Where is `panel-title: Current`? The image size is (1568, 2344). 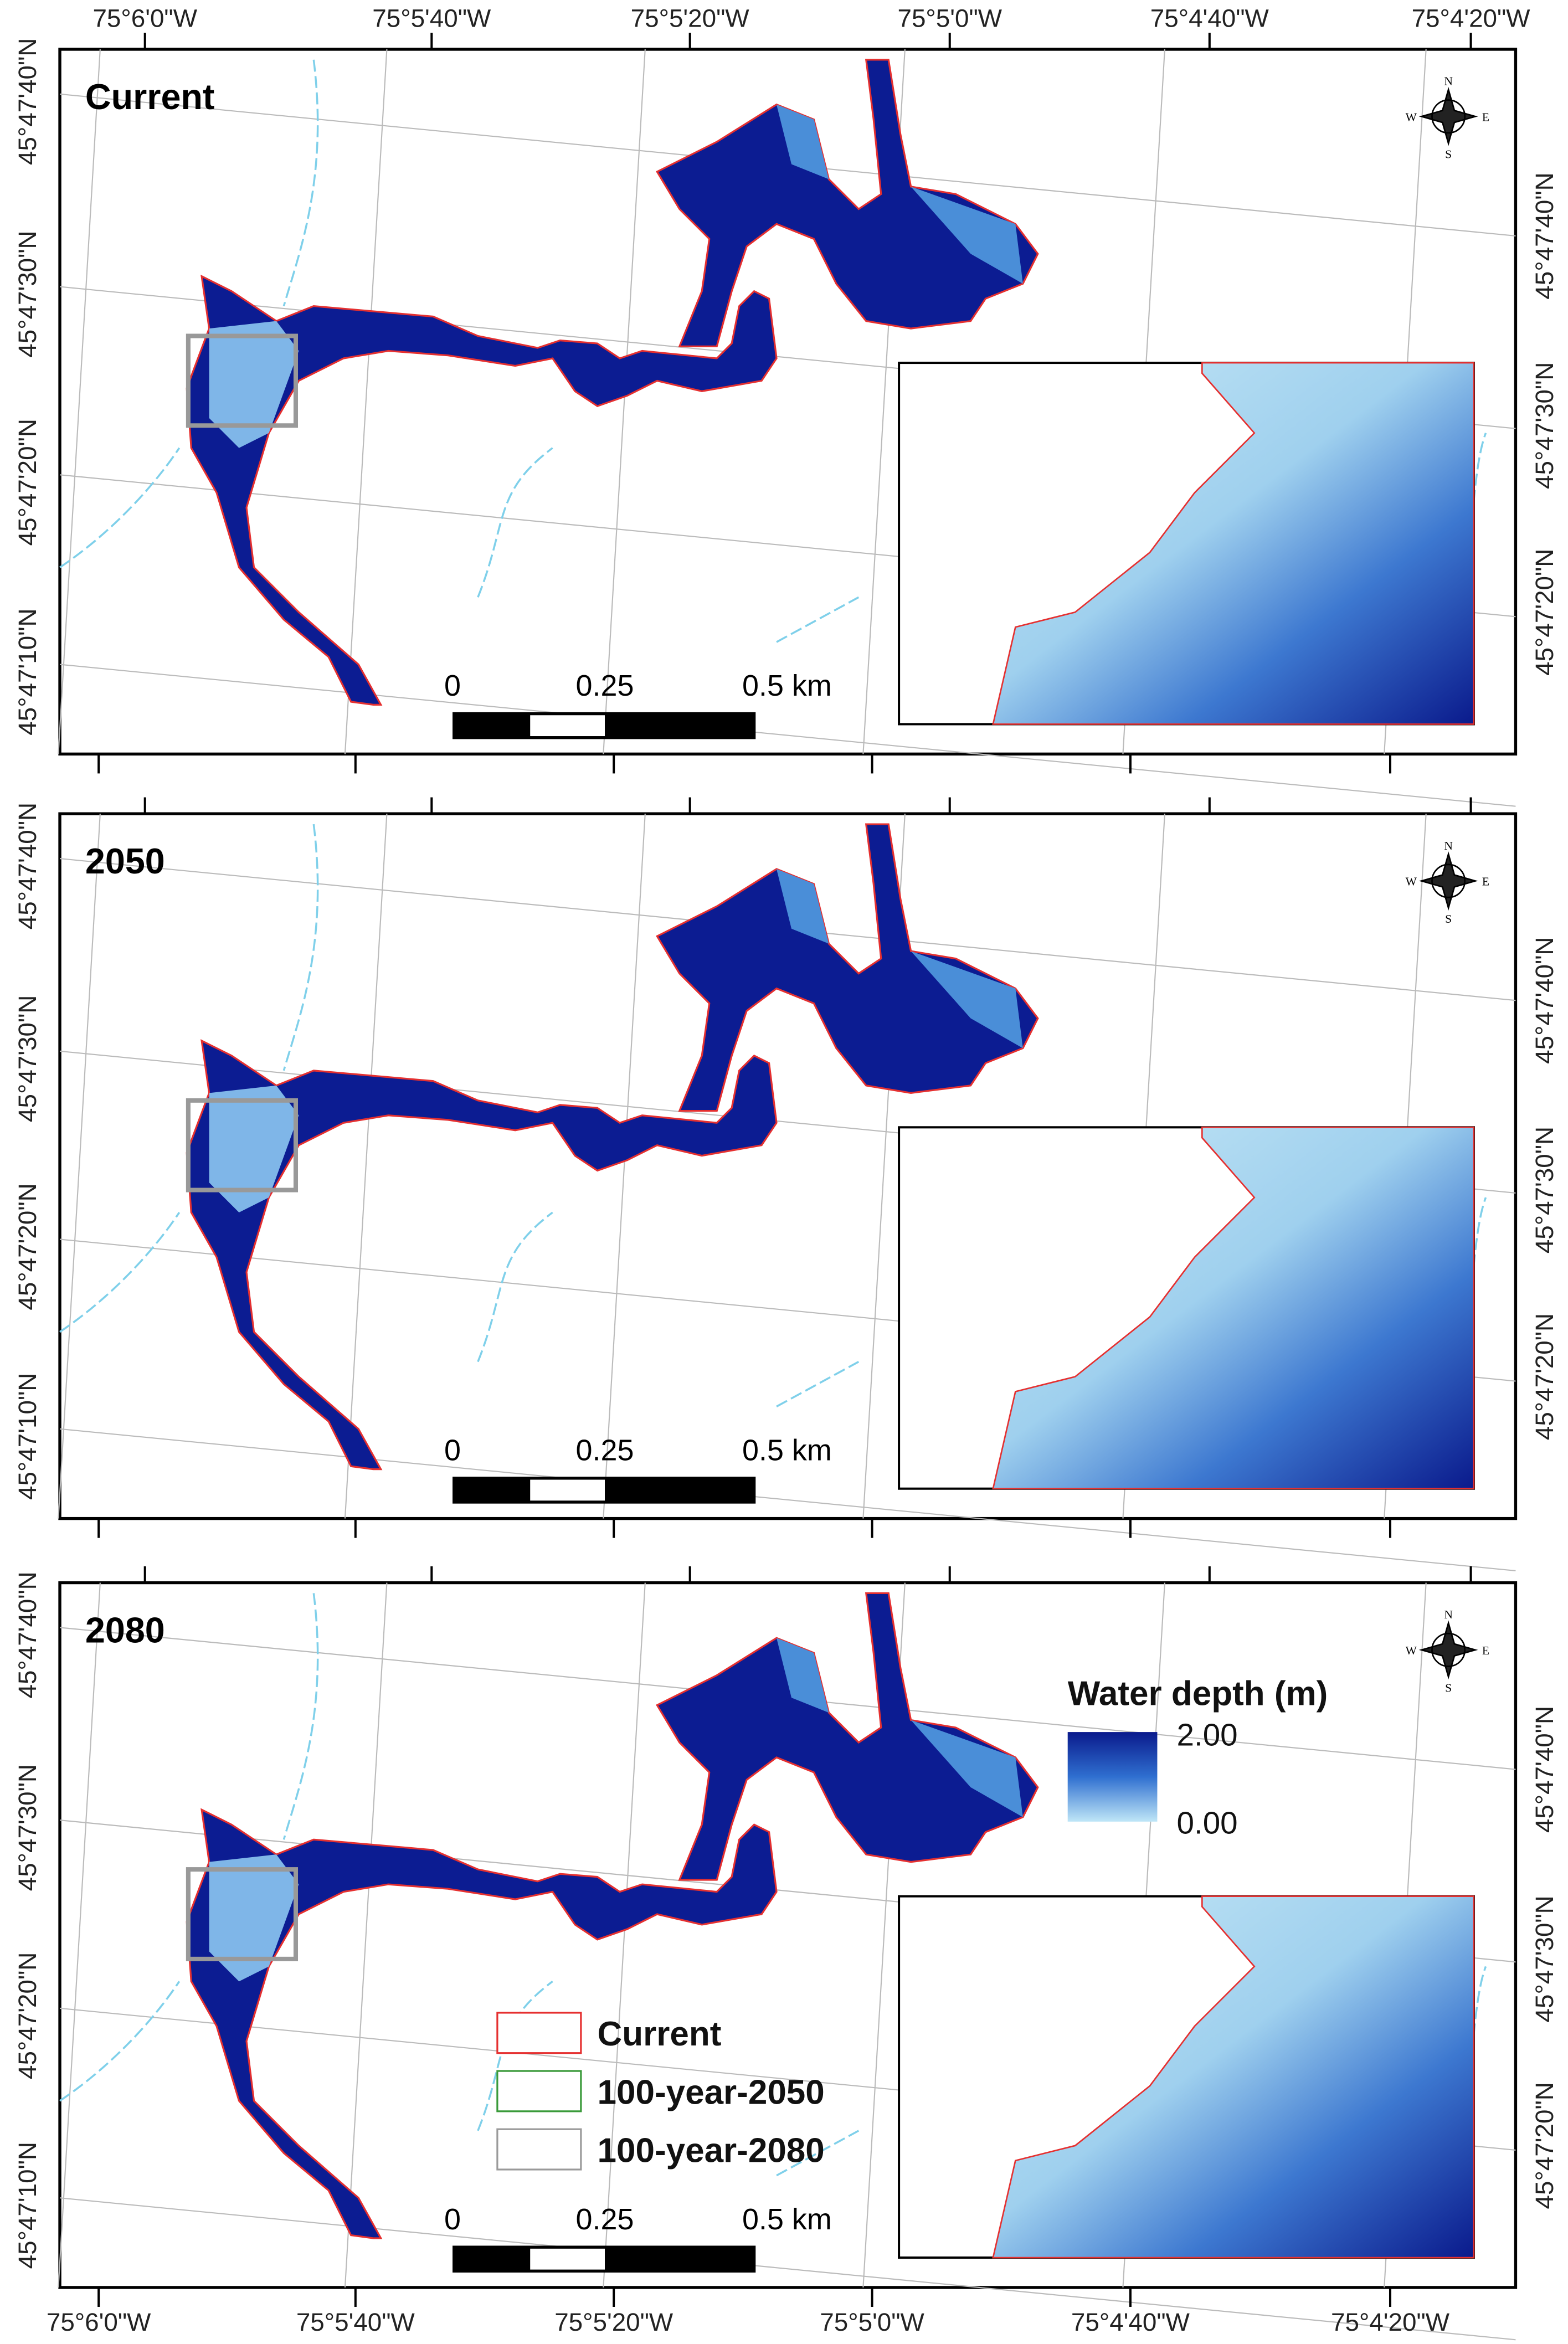
panel-title: Current is located at coordinates (150, 96).